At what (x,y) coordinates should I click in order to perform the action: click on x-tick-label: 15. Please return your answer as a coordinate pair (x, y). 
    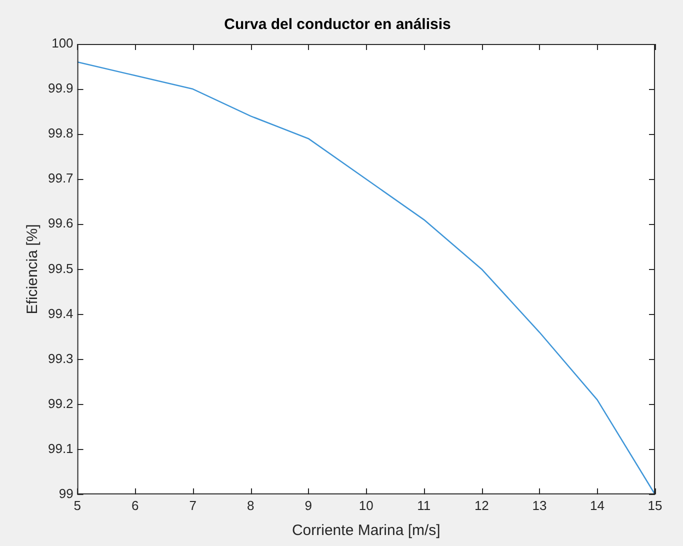
    Looking at the image, I should click on (655, 505).